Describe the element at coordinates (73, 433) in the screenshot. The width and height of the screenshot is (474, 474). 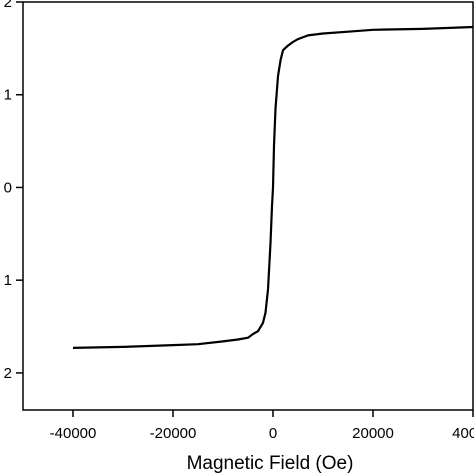
I see `x-tick-label: -40000` at that location.